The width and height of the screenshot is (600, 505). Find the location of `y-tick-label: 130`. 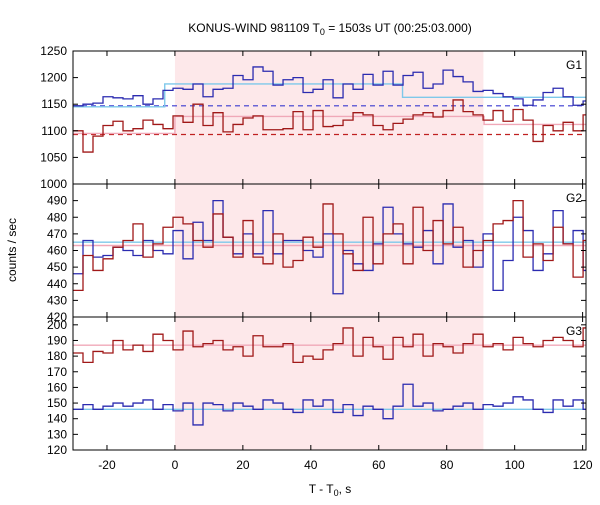

y-tick-label: 130 is located at coordinates (57, 434).